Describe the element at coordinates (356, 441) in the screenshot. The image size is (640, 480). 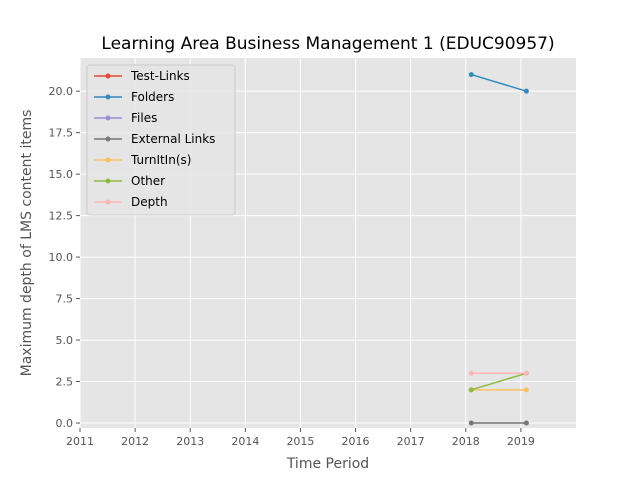
I see `x-tick-label: 2016` at that location.